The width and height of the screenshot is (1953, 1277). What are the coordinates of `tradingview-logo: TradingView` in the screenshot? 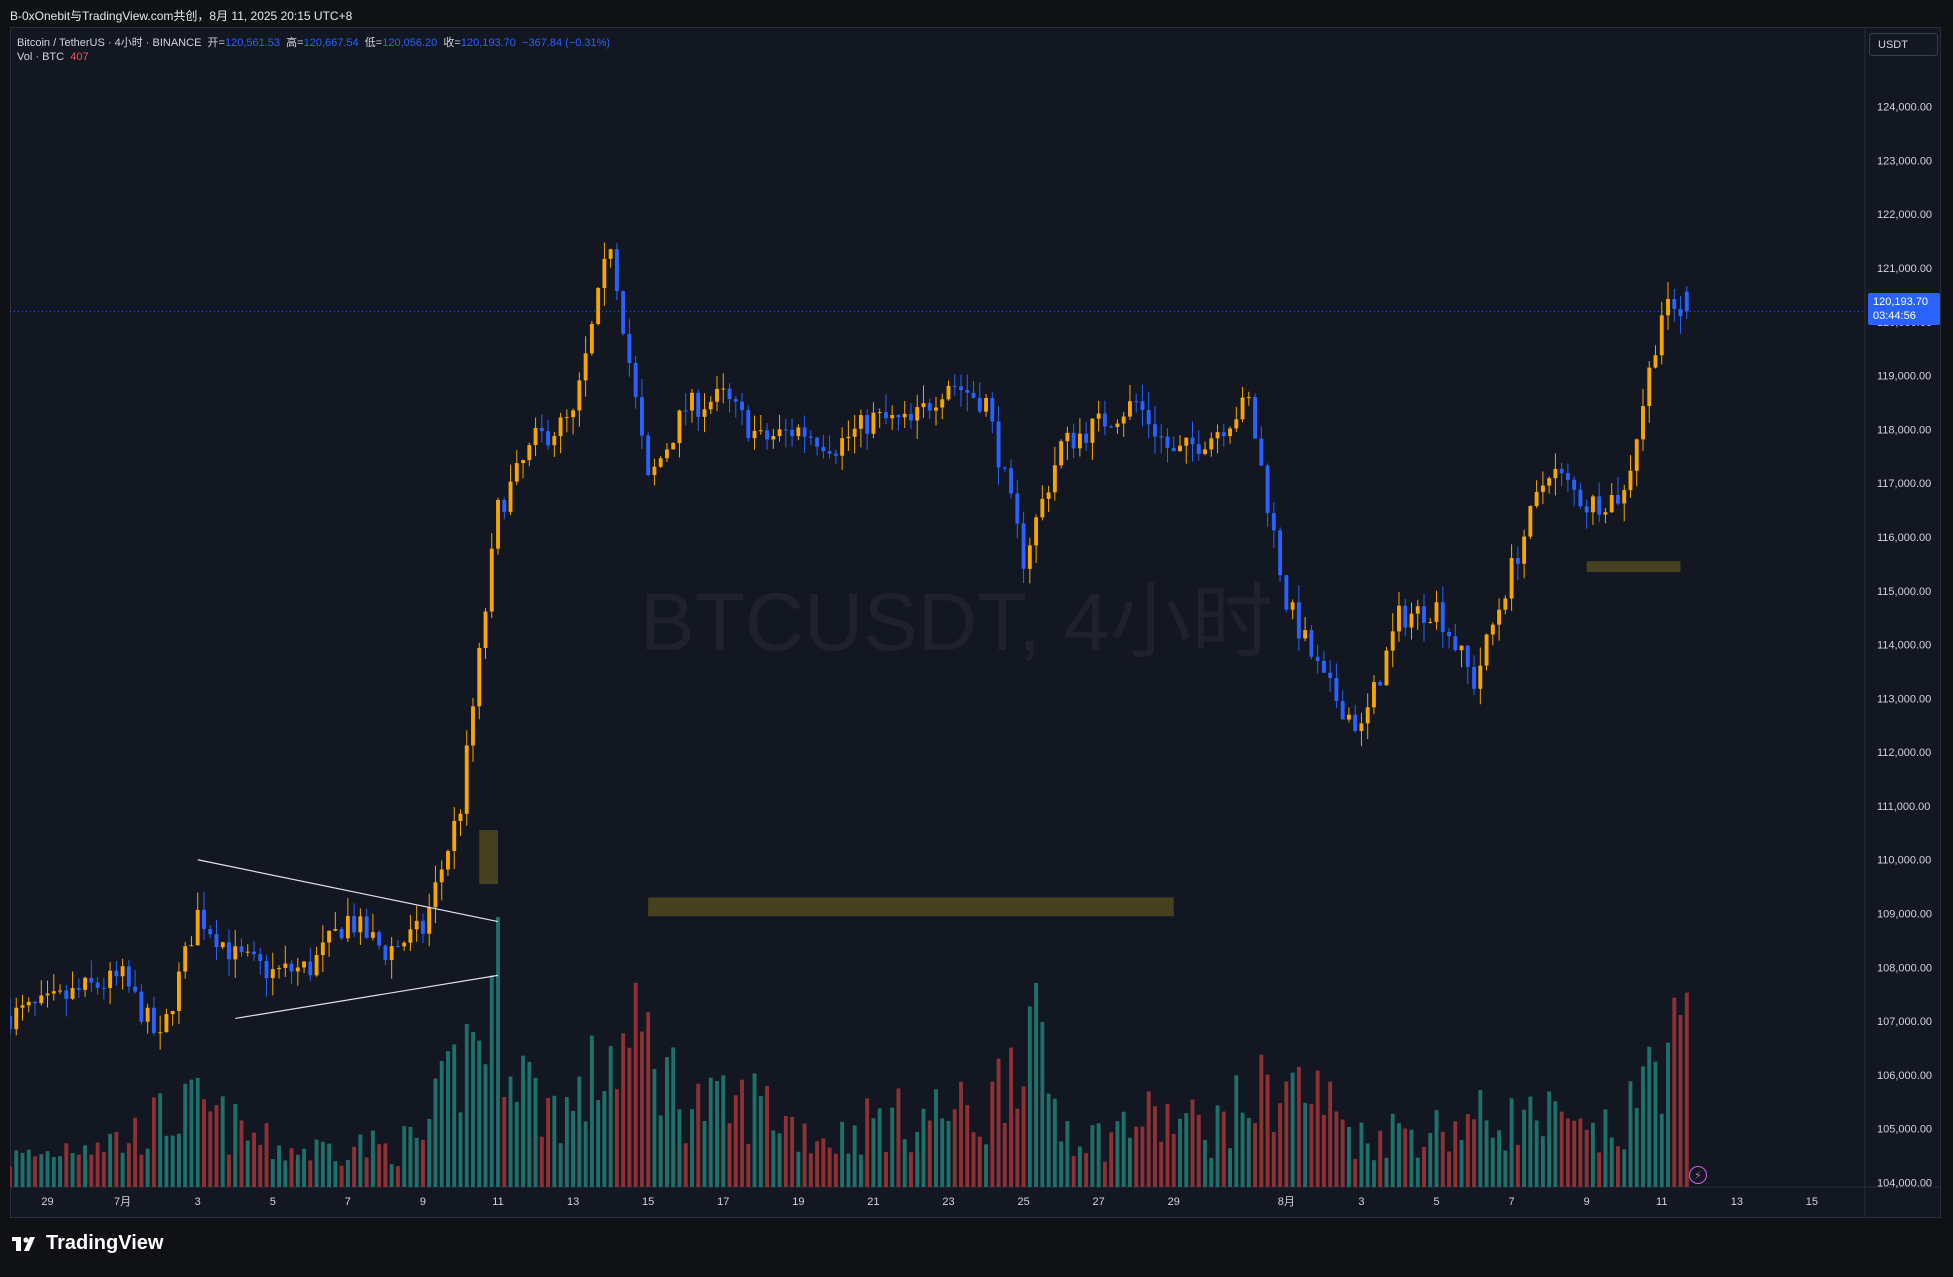 It's located at (87, 1243).